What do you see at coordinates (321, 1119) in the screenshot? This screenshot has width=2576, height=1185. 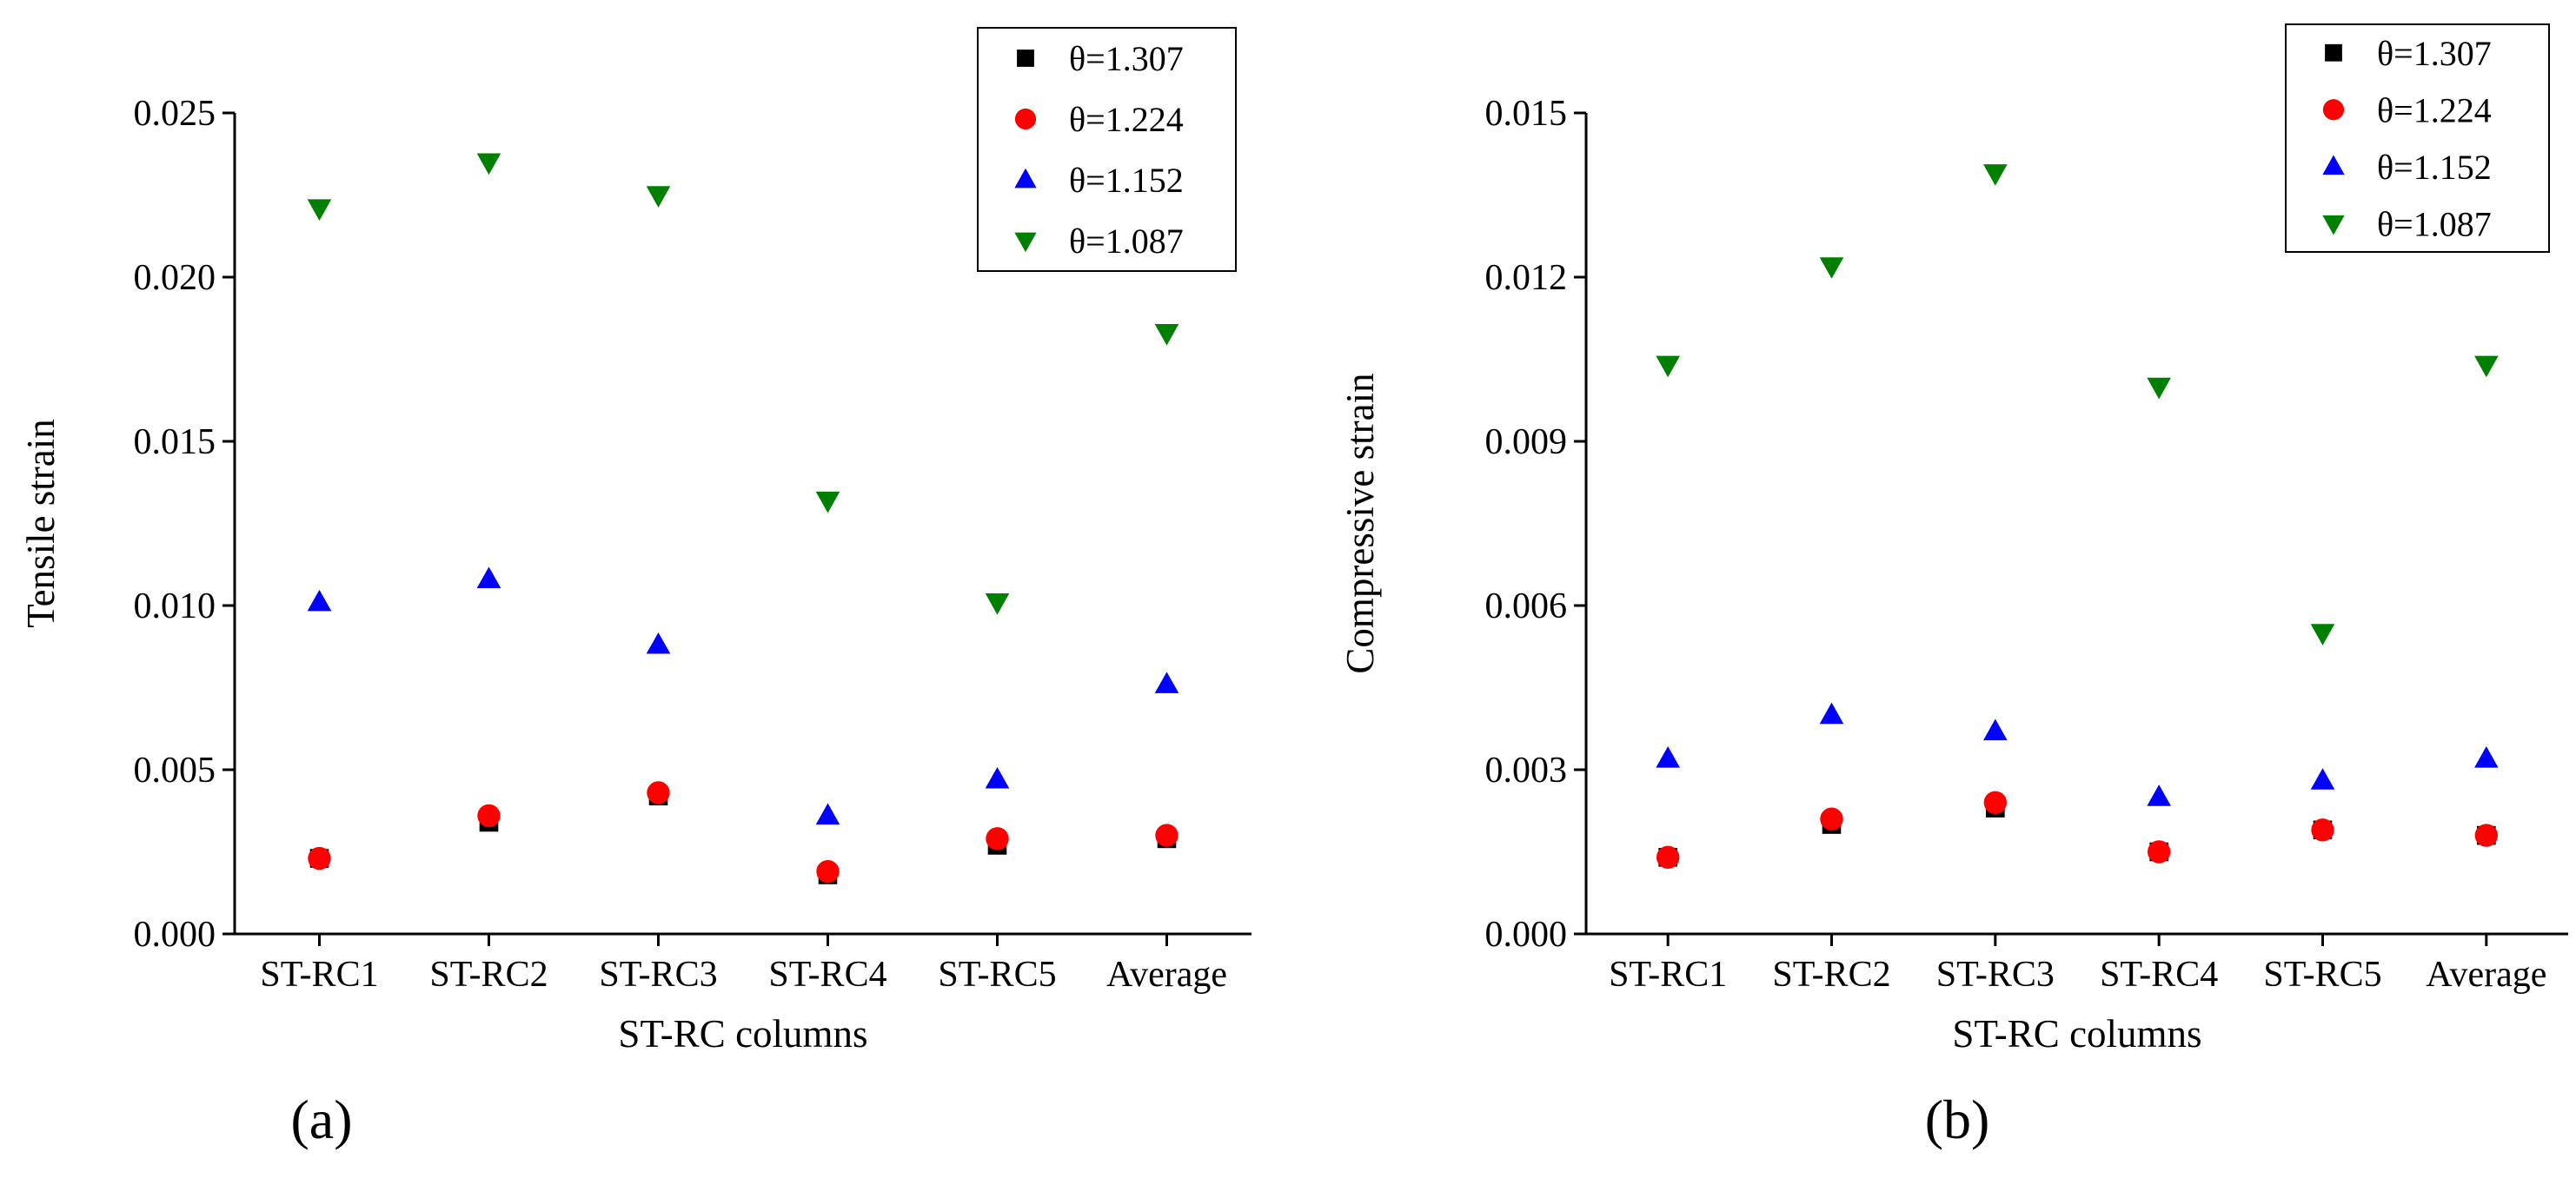 I see `panel-label: (a)` at bounding box center [321, 1119].